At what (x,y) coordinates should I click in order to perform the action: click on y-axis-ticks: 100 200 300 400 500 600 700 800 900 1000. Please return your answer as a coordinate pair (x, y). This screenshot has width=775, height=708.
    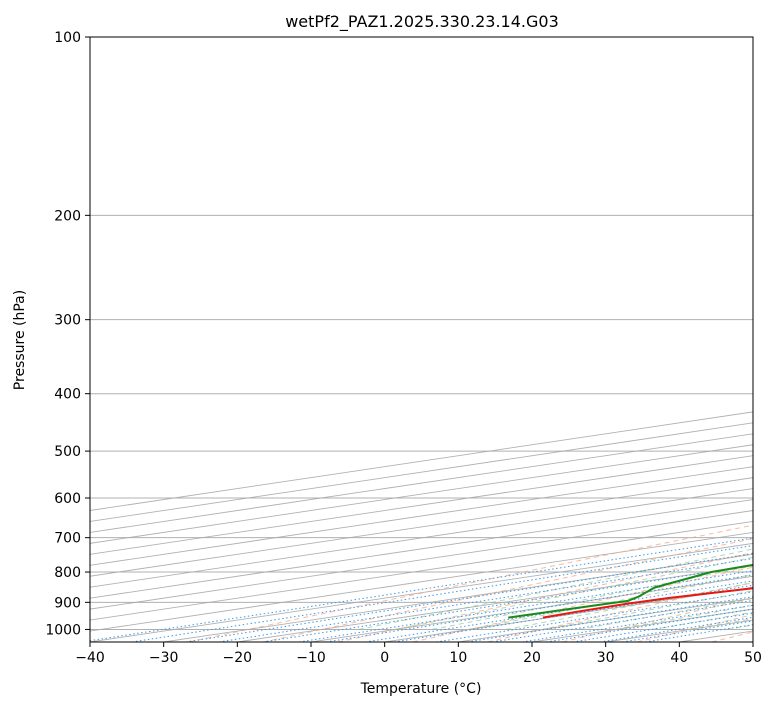
    Looking at the image, I should click on (67, 334).